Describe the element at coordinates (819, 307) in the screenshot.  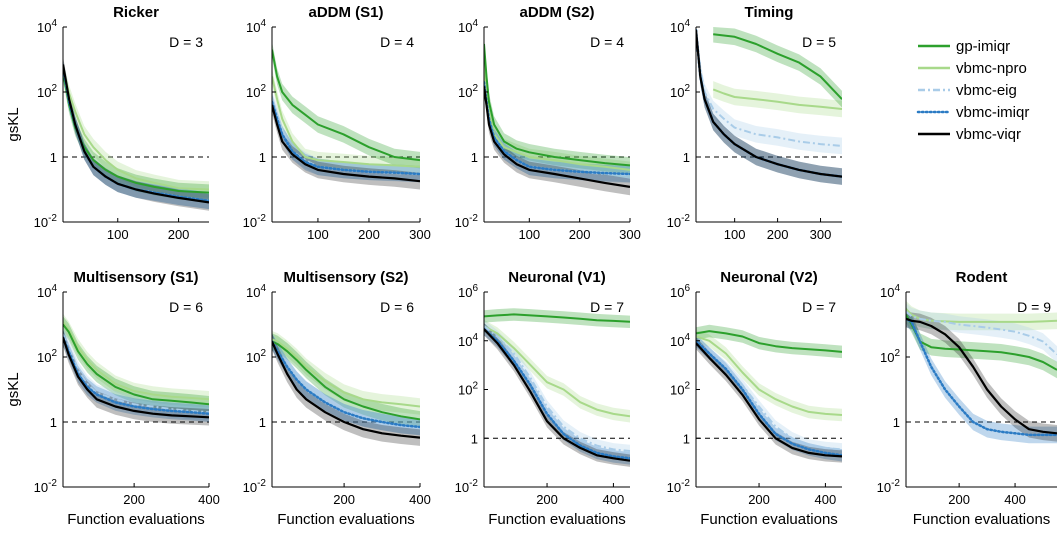
I see `dimension-label: D = 7` at that location.